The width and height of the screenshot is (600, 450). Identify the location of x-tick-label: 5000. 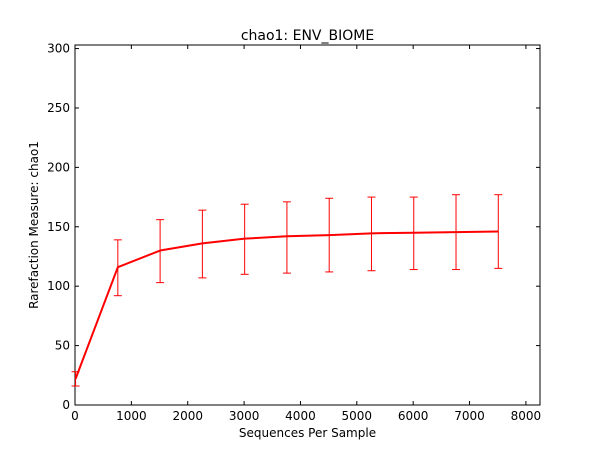
(357, 416).